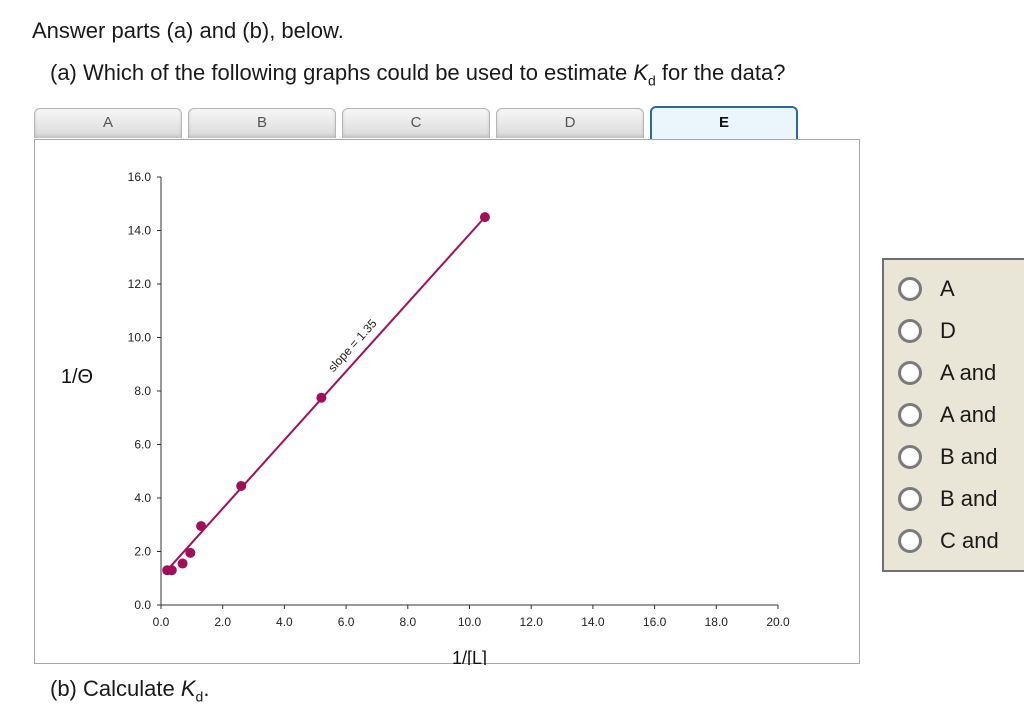 The image size is (1024, 704). Describe the element at coordinates (142, 391) in the screenshot. I see `y-tick-label: 8.0` at that location.